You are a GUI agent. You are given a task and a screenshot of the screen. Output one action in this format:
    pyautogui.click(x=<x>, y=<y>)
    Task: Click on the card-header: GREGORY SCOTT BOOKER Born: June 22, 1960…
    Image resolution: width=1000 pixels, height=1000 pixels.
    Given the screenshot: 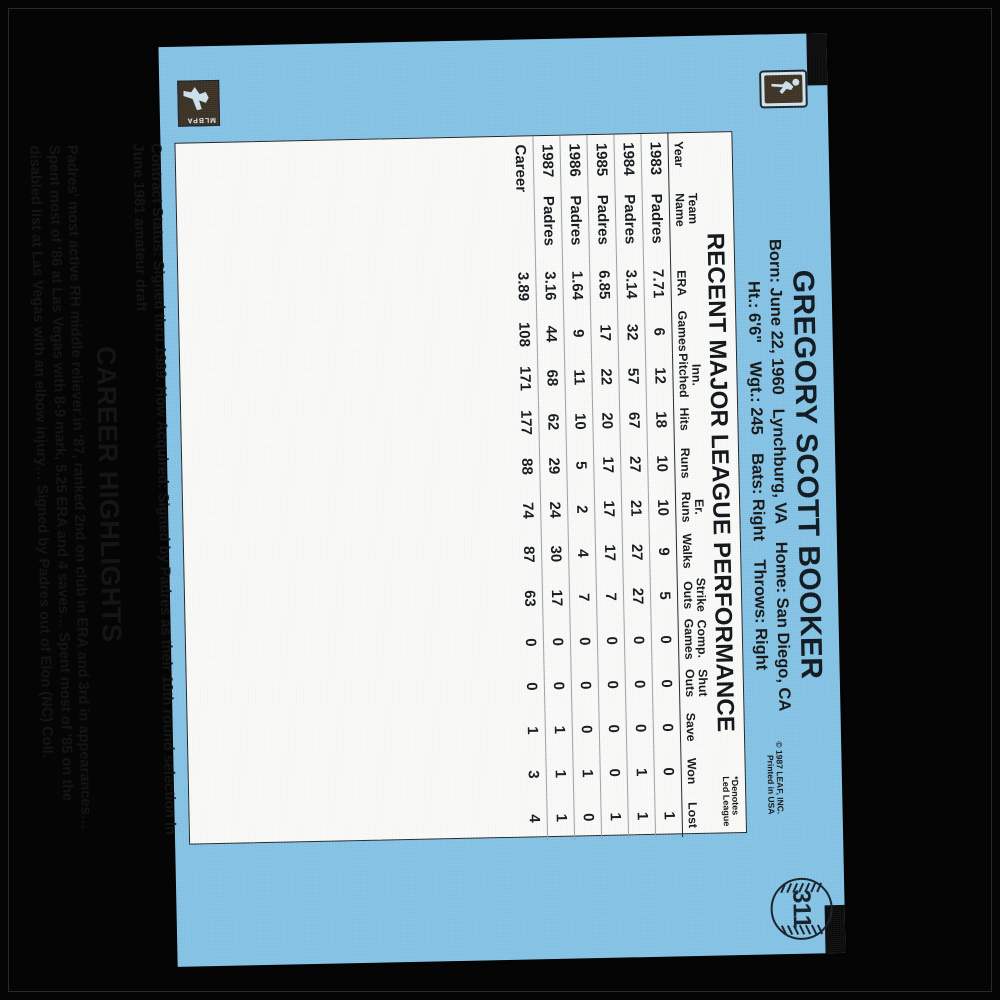 What is the action you would take?
    pyautogui.click(x=784, y=474)
    